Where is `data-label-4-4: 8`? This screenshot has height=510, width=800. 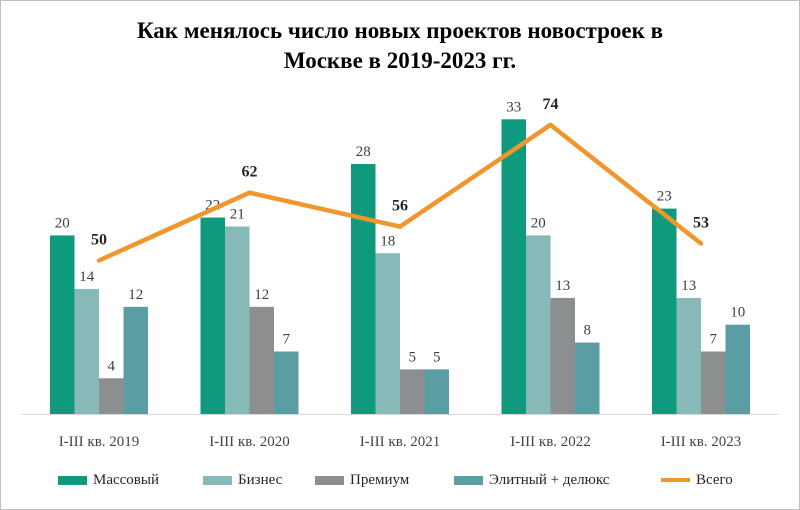
data-label-4-4: 8 is located at coordinates (588, 331).